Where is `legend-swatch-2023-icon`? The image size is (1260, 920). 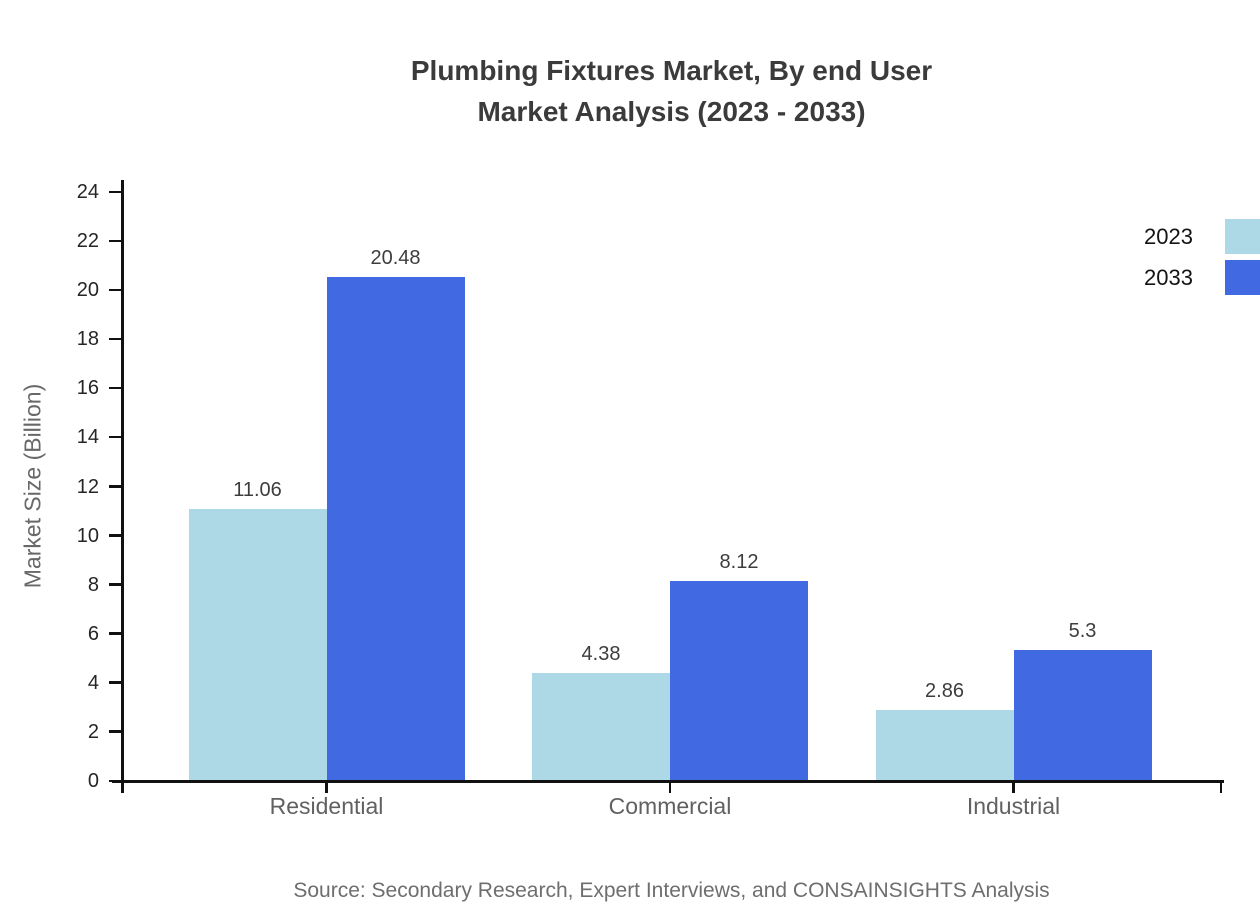 legend-swatch-2023-icon is located at coordinates (1242, 236).